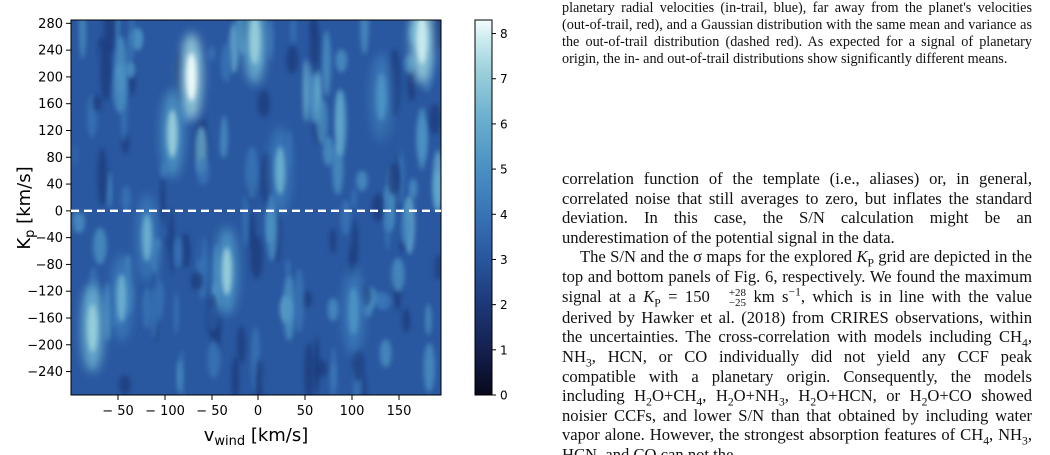  I want to click on y-tick-label: 200, so click(50, 77).